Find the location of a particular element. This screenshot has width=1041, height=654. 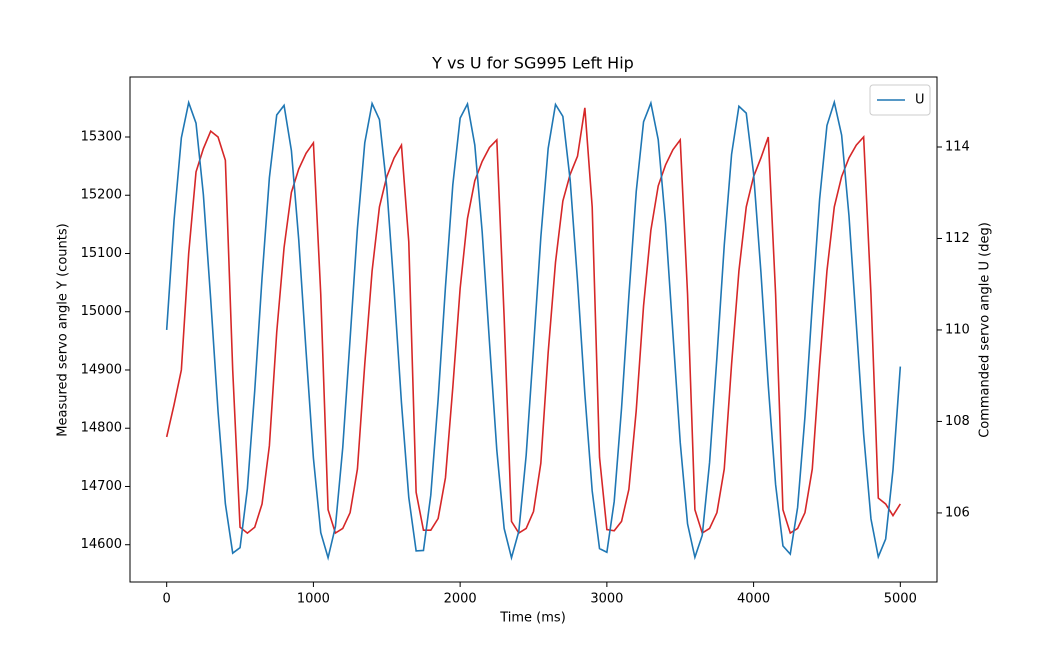

y-tick-label: 15000 is located at coordinates (101, 311).